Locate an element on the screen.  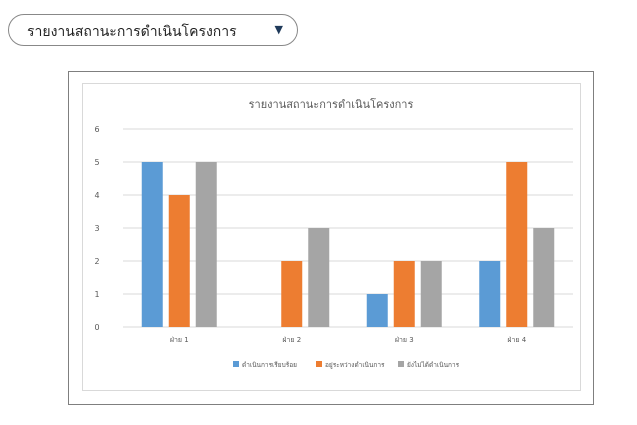
legend-label: อยู่ระหว่างดำเนินการ is located at coordinates (355, 365).